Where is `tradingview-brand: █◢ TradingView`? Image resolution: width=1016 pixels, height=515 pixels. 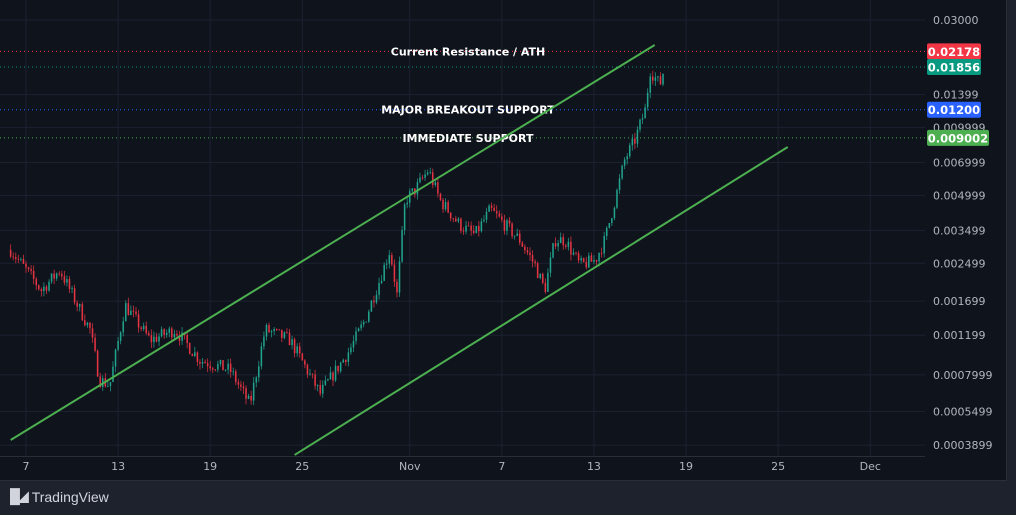
tradingview-brand: █◢ TradingView is located at coordinates (59, 496).